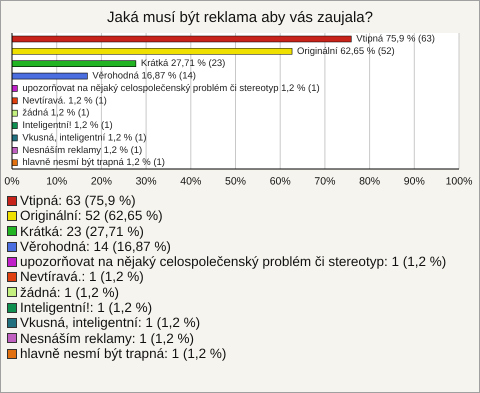 The image size is (480, 393). Describe the element at coordinates (459, 181) in the screenshot. I see `x-tick-label: 100%` at that location.